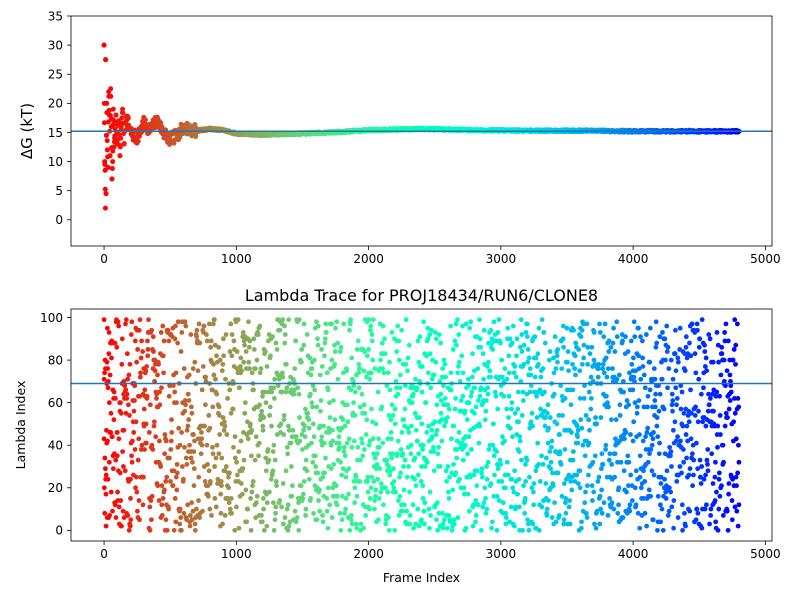 Image resolution: width=800 pixels, height=600 pixels. What do you see at coordinates (20, 425) in the screenshot?
I see `lambda-trace-y-axis-label: Lambda Index` at bounding box center [20, 425].